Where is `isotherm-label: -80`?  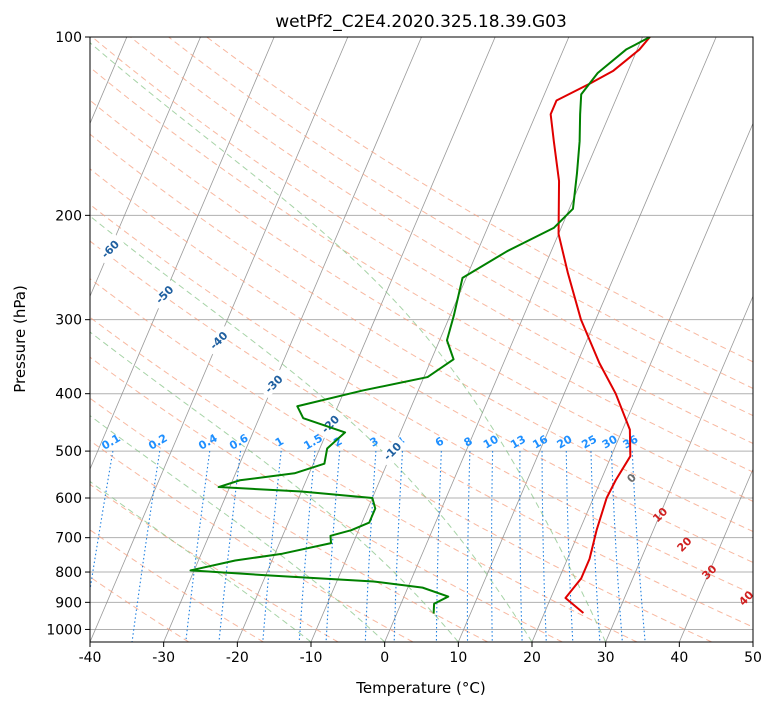
isotherm-label: -80 is located at coordinates (4, 170).